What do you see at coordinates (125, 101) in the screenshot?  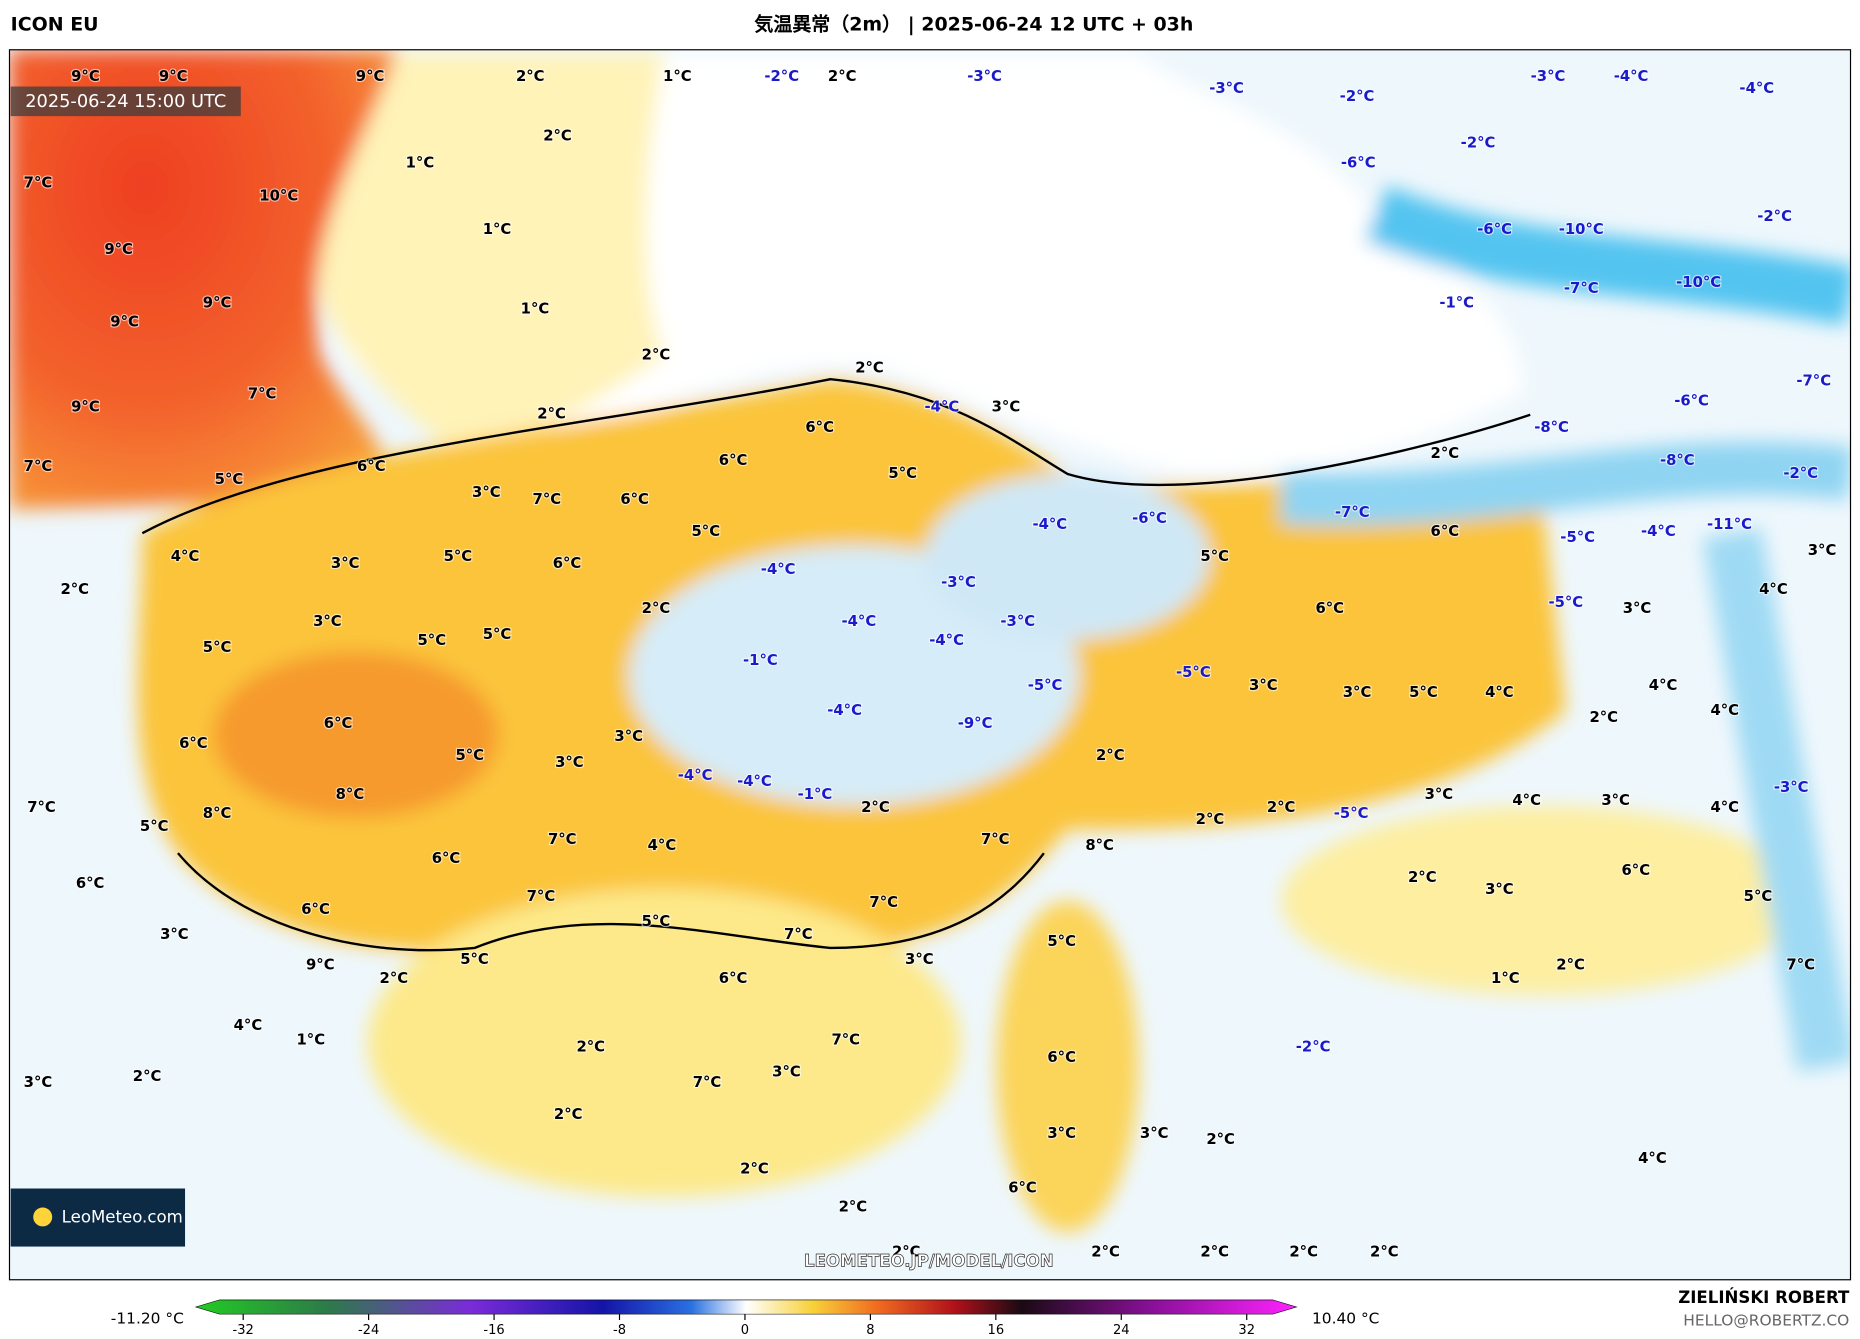 I see `timestamp: 2025-06-24 15:00 UTC` at bounding box center [125, 101].